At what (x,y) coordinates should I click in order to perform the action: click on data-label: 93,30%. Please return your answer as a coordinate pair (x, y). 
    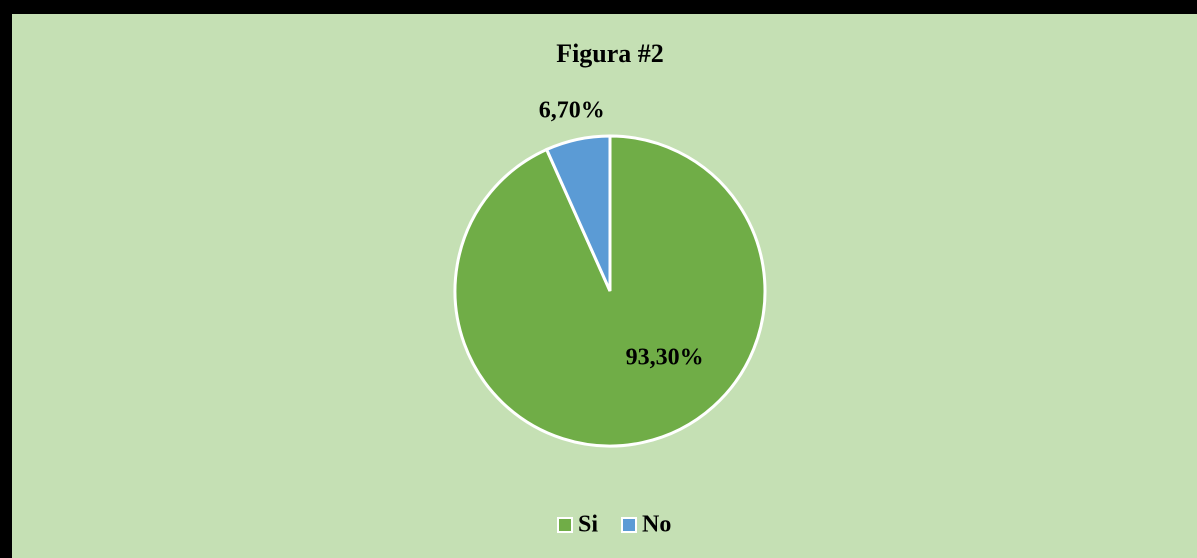
    Looking at the image, I should click on (665, 358).